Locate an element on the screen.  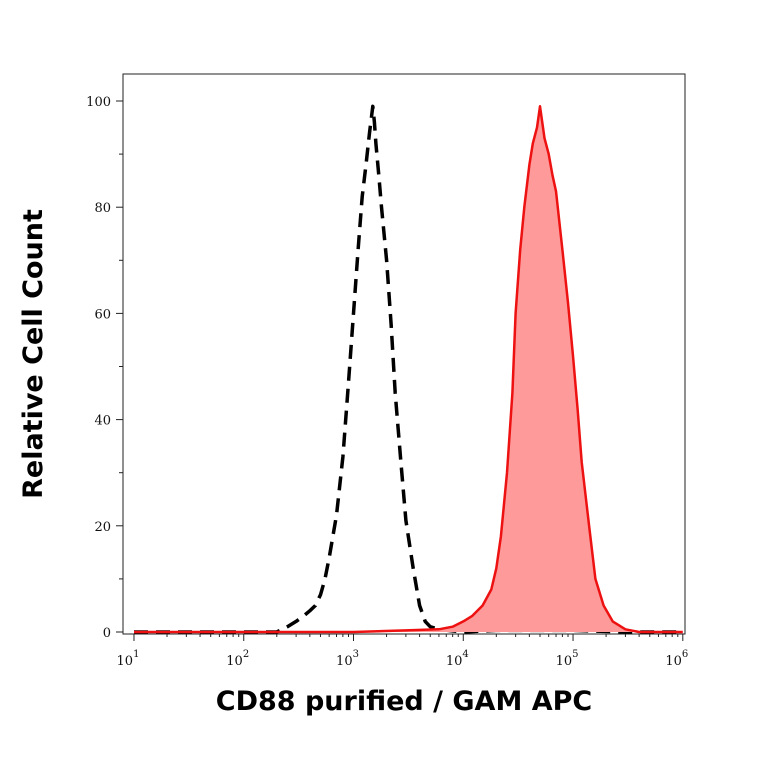
y-tick-label: 60 is located at coordinates (102, 314).